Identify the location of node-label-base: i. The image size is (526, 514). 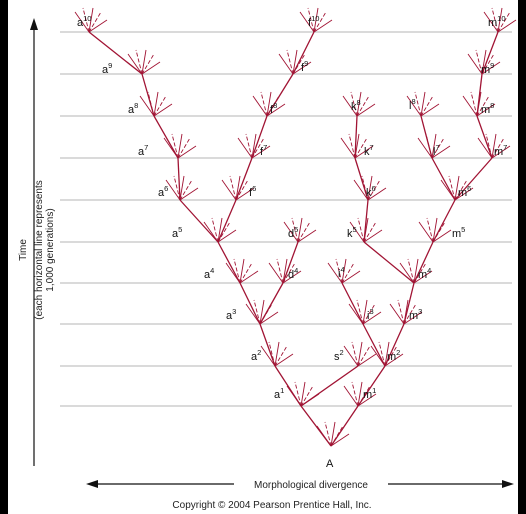
(368, 316).